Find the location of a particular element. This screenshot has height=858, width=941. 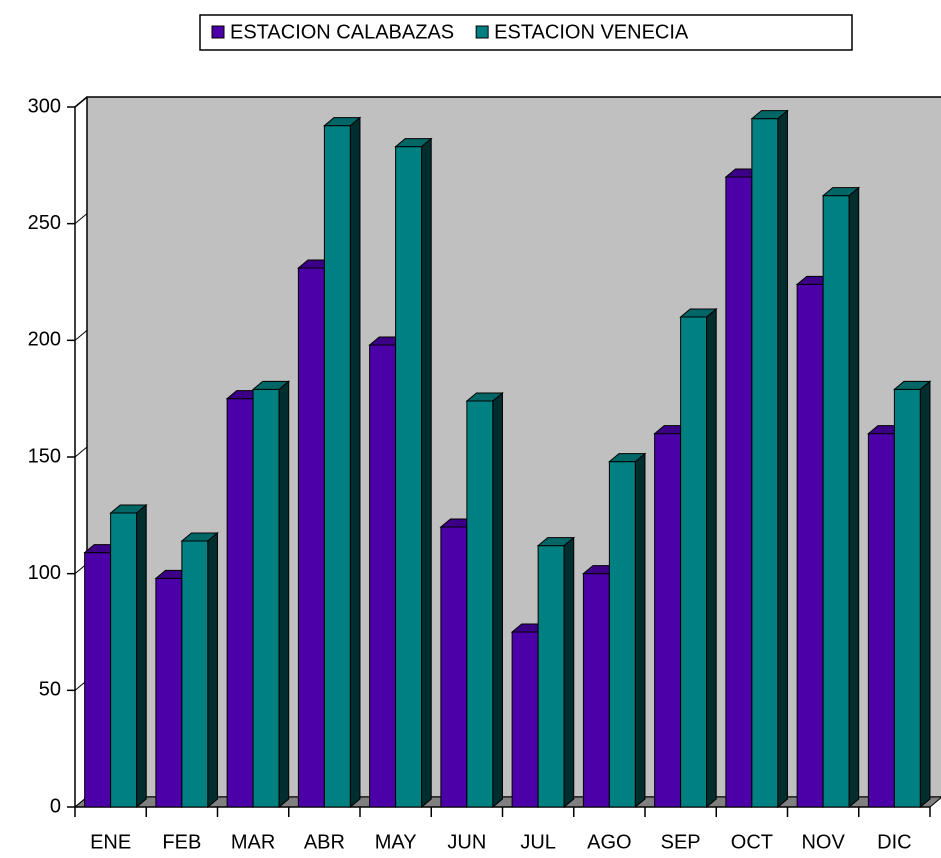

x-tick-label: JUL is located at coordinates (538, 842).